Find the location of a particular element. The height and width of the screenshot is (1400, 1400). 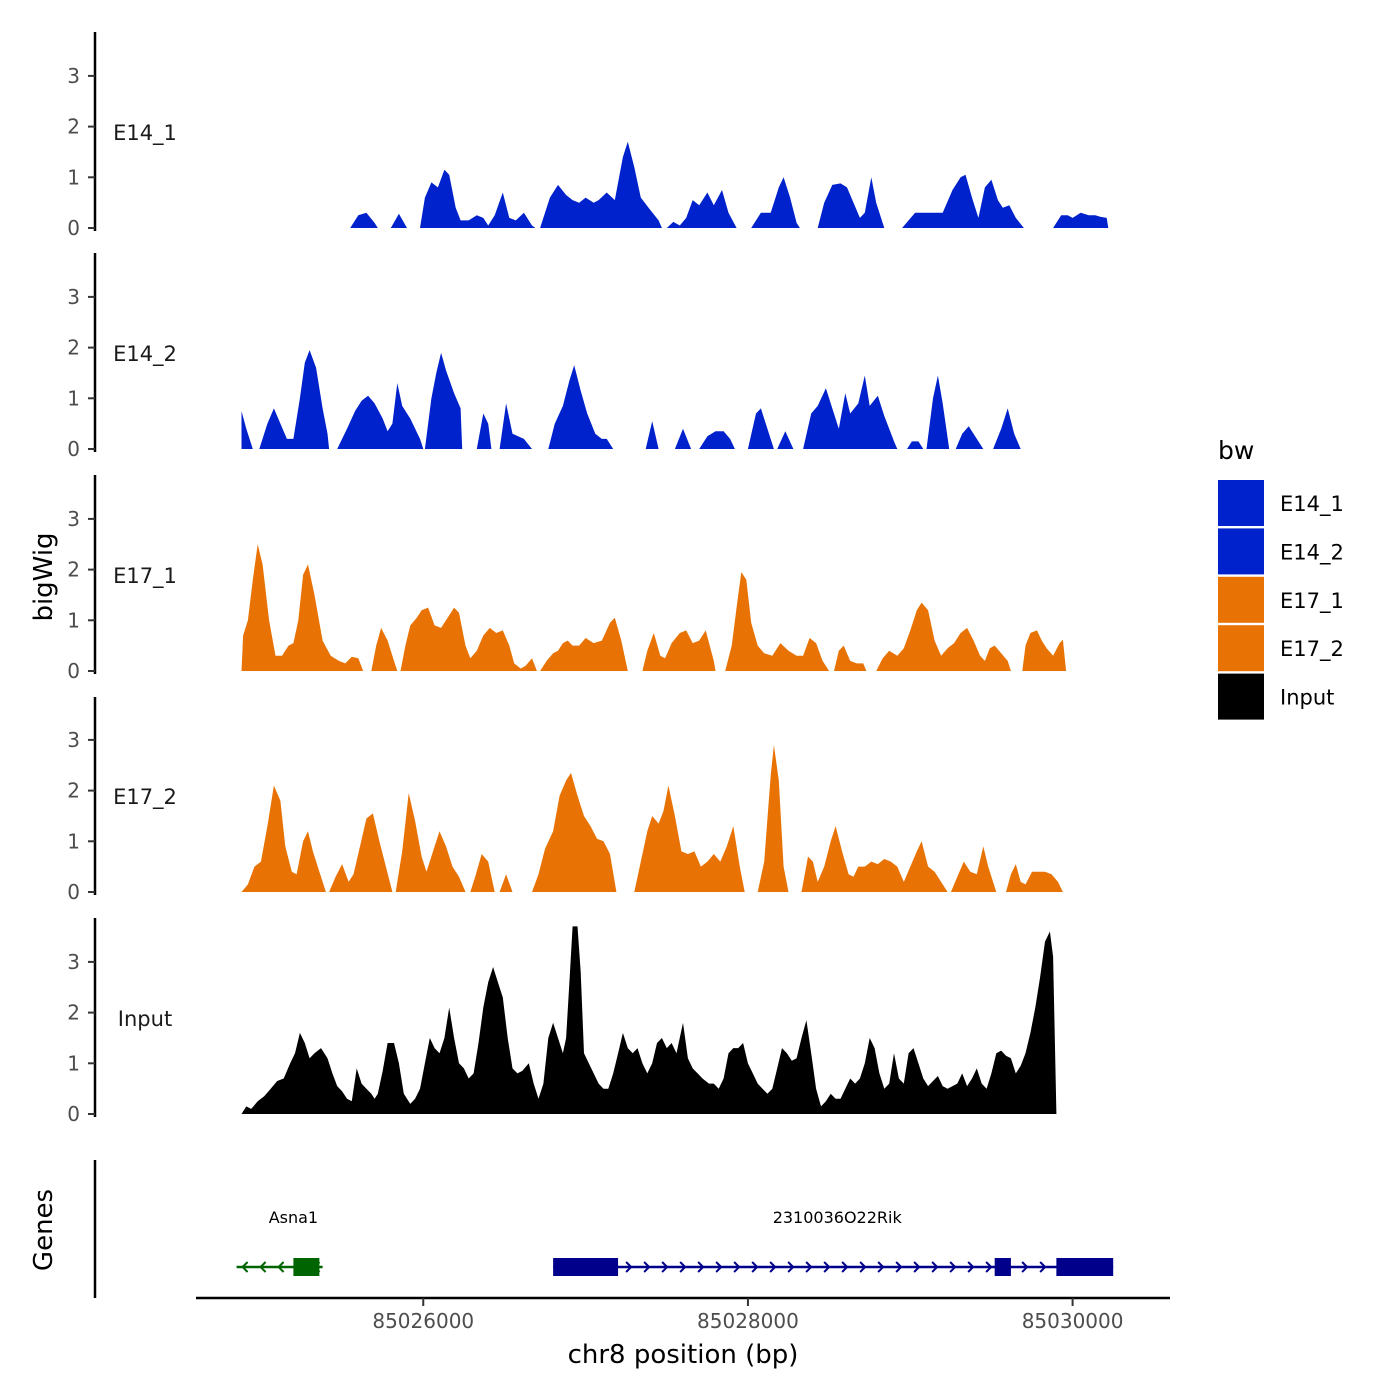

legend-label: E14_2 is located at coordinates (1312, 552).